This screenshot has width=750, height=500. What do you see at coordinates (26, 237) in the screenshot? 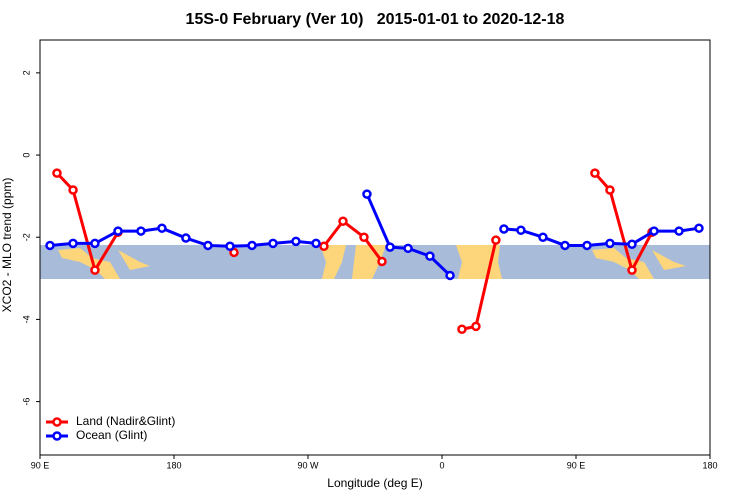
I see `y-tick-label: -2` at bounding box center [26, 237].